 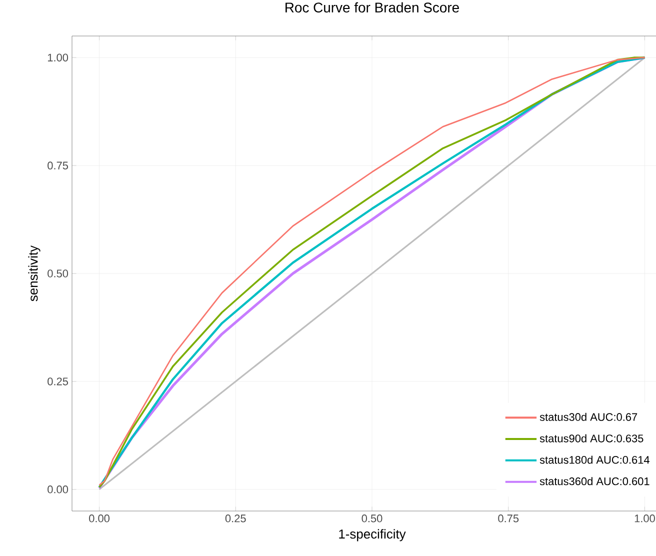 What do you see at coordinates (58, 274) in the screenshot?
I see `y-tick-label: 0.50` at bounding box center [58, 274].